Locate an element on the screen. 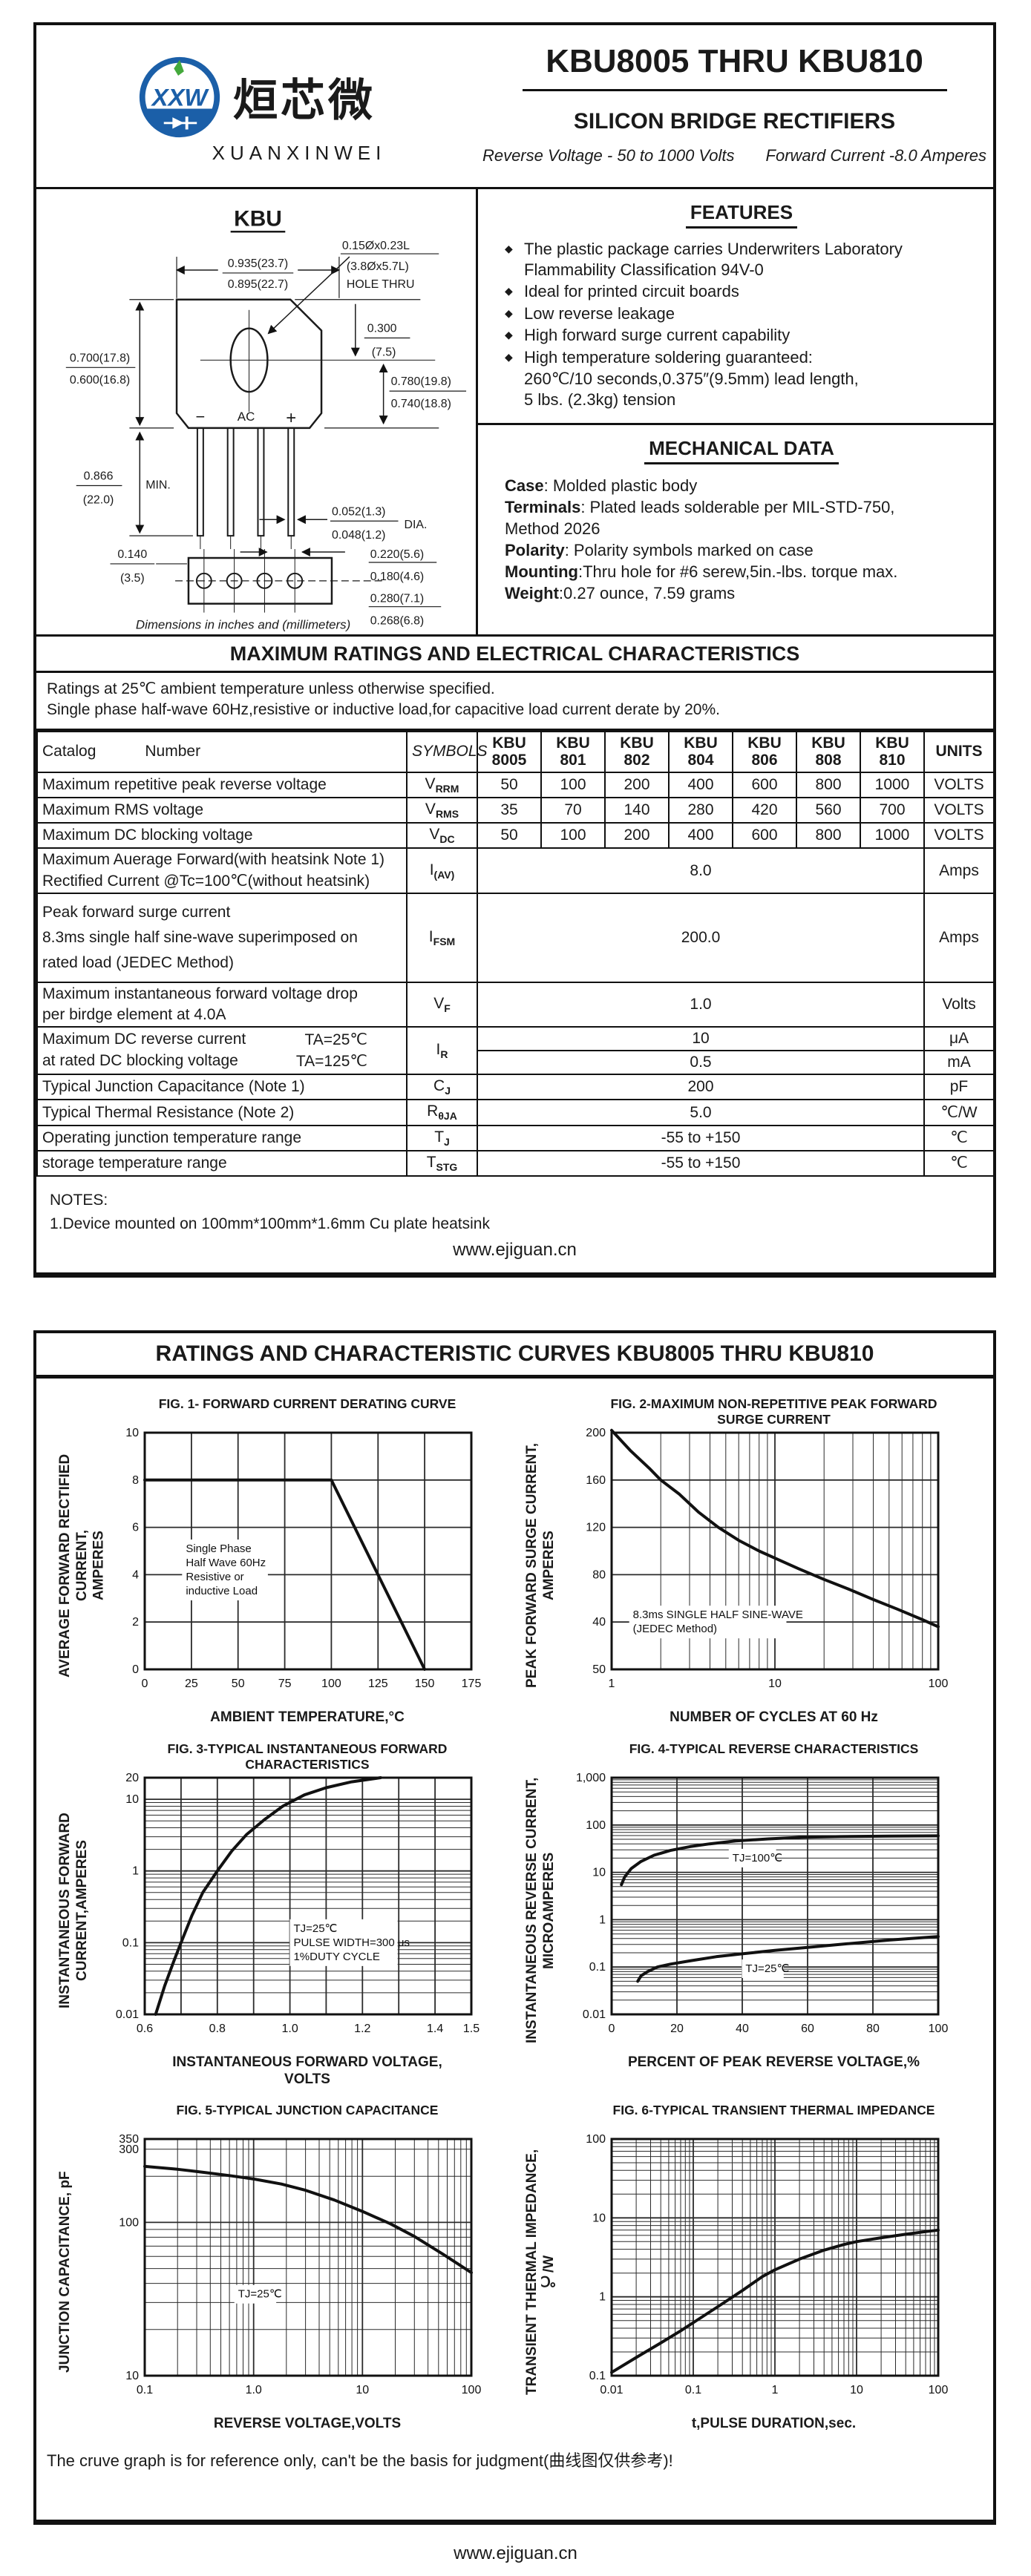  x-tick-label: 1.4 is located at coordinates (435, 2029).